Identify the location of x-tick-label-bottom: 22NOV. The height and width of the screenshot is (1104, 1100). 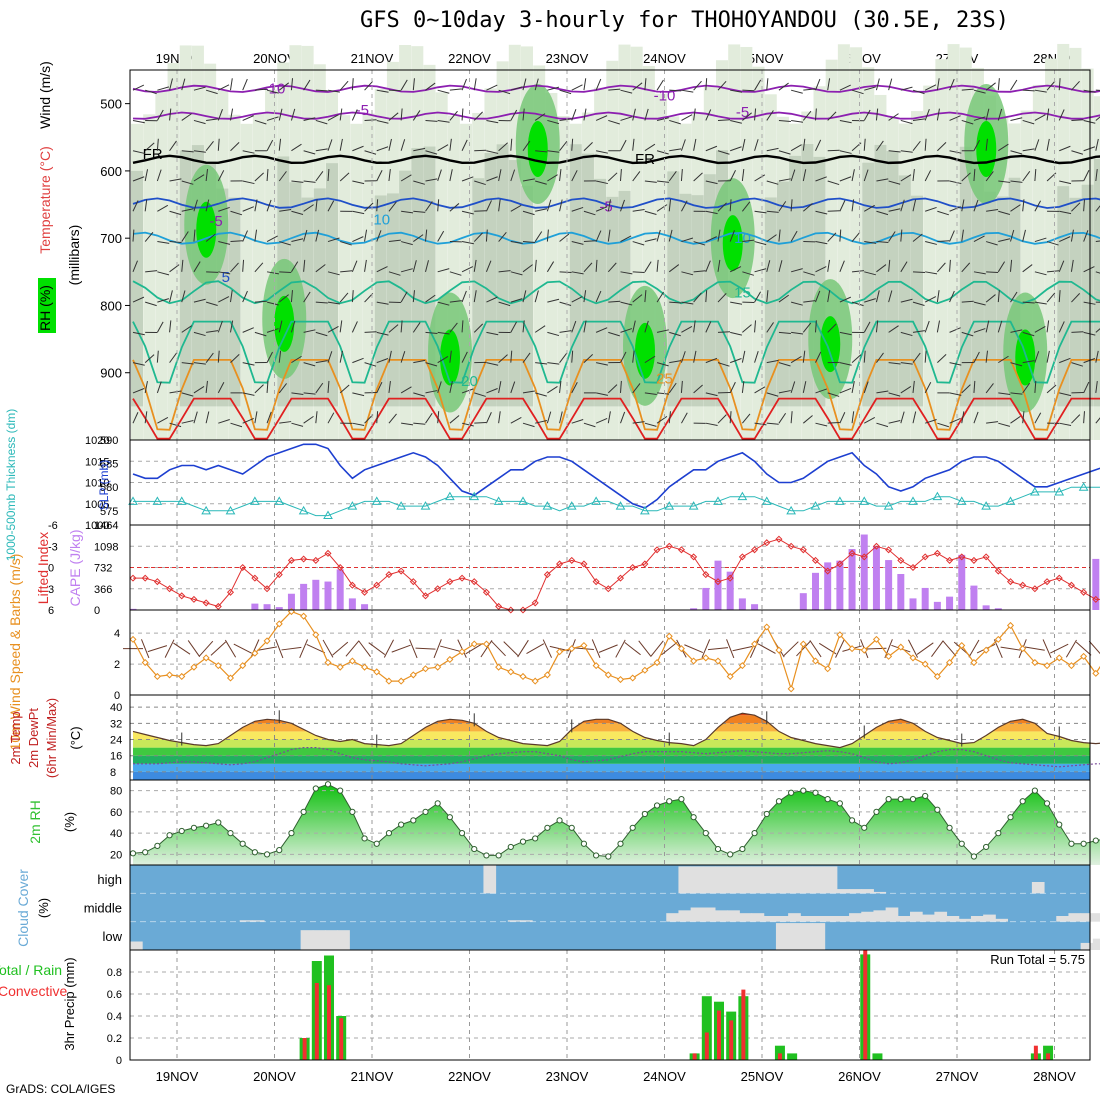
(469, 1076).